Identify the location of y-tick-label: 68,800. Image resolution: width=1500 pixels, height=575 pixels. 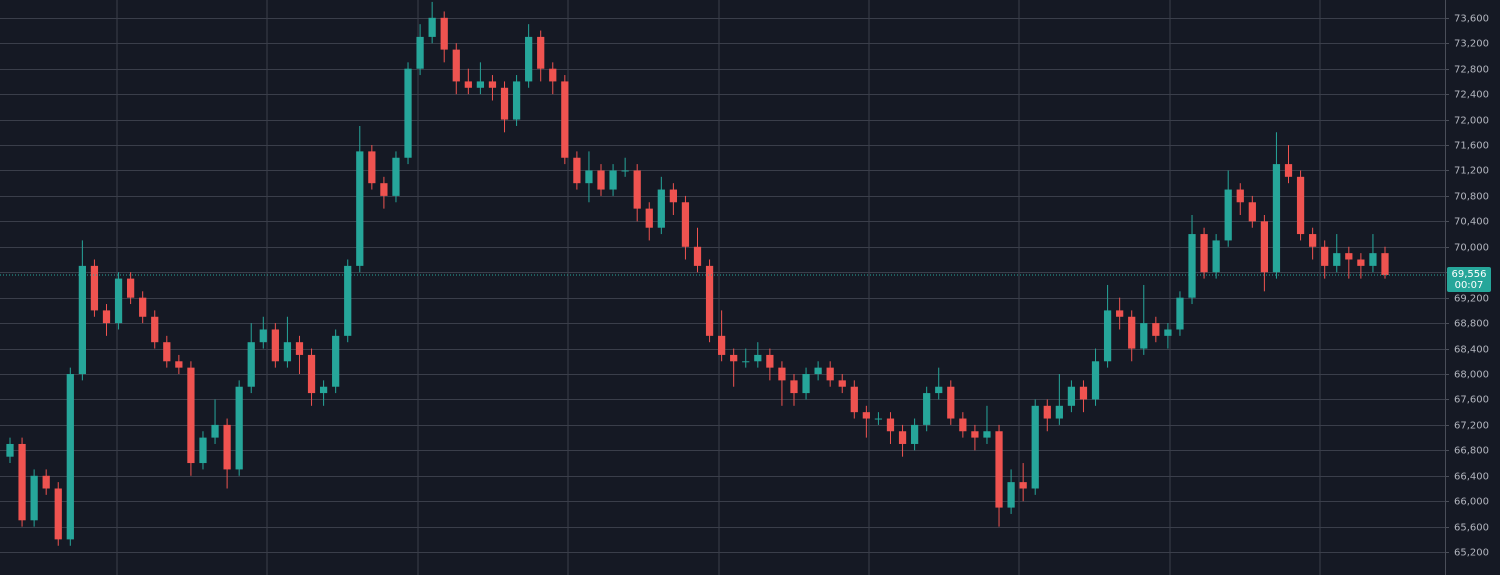
(1471, 324).